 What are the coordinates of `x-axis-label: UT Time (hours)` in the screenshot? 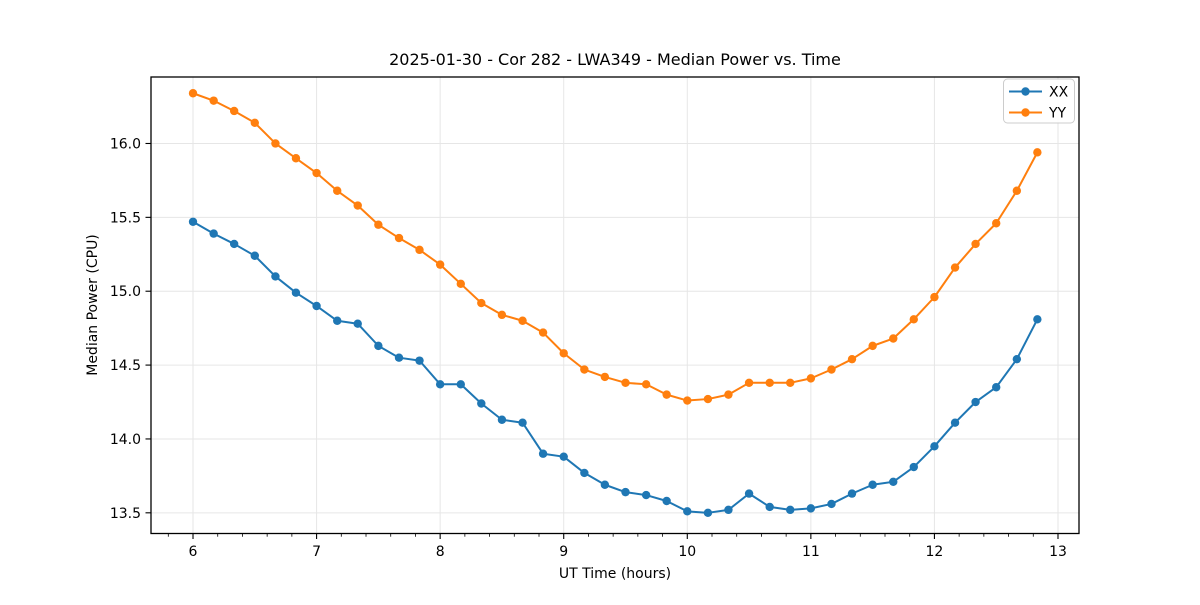 It's located at (615, 574).